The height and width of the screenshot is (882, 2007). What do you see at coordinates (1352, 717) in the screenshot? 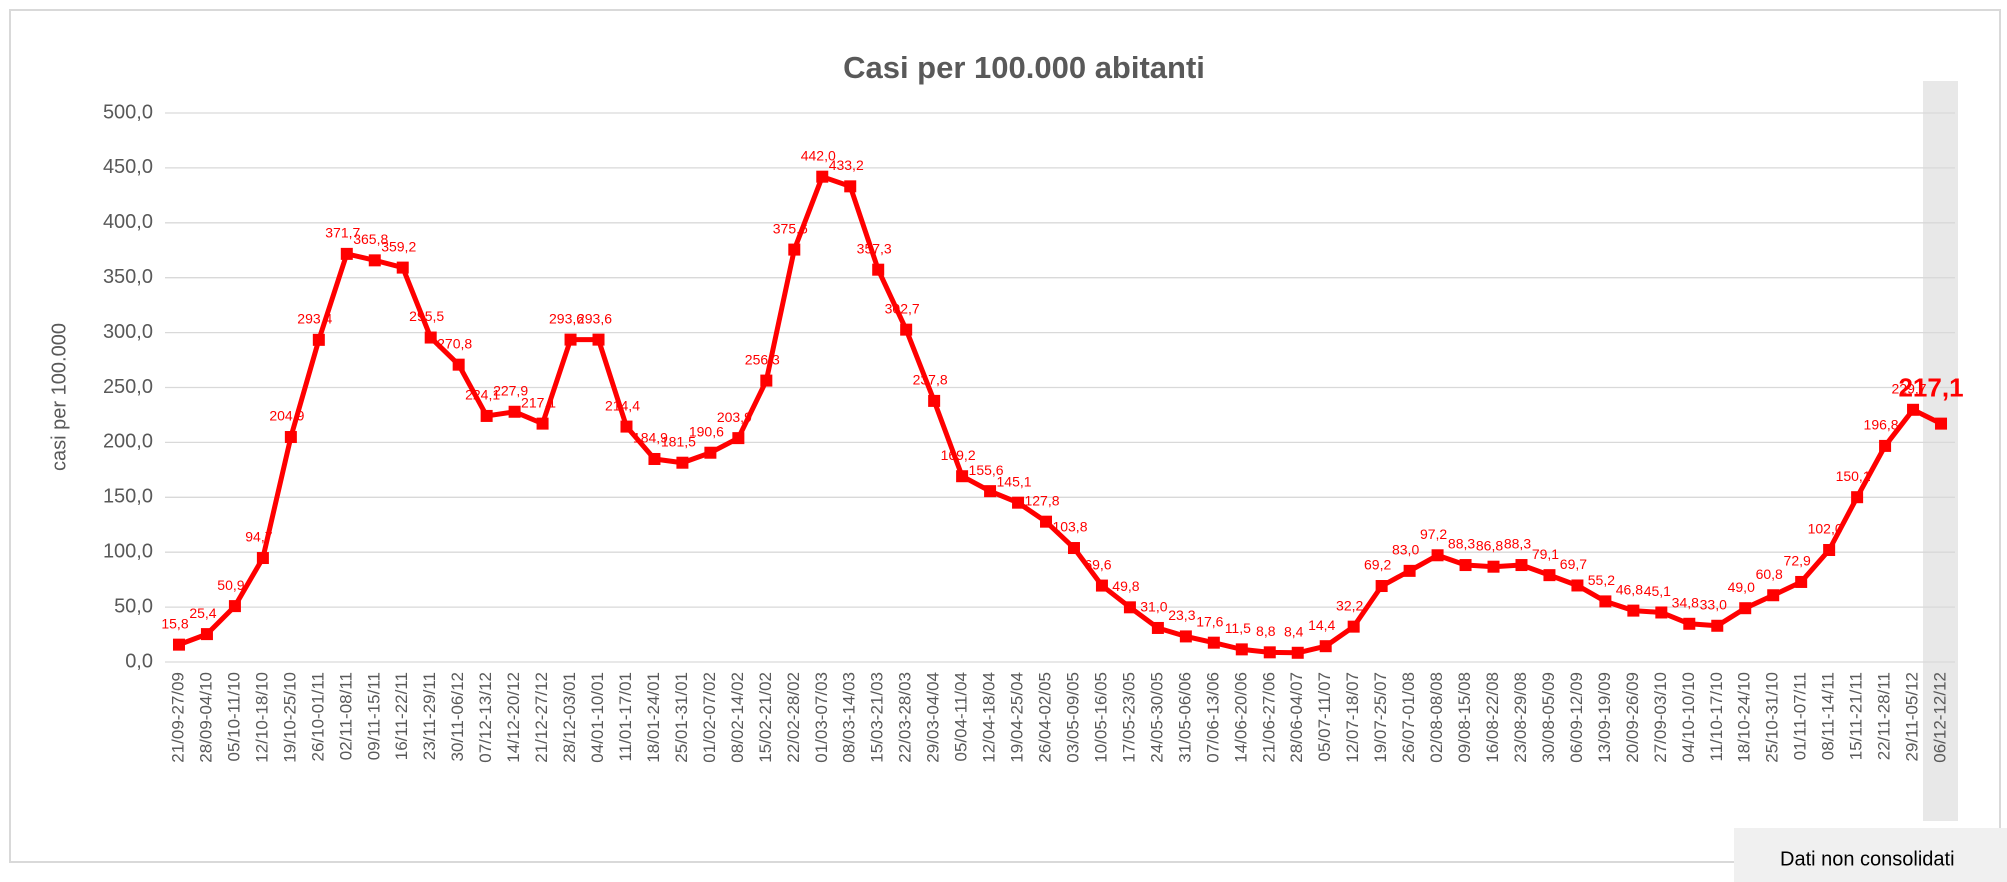
I see `x-tick-label: 12/07-18/07` at bounding box center [1352, 717].